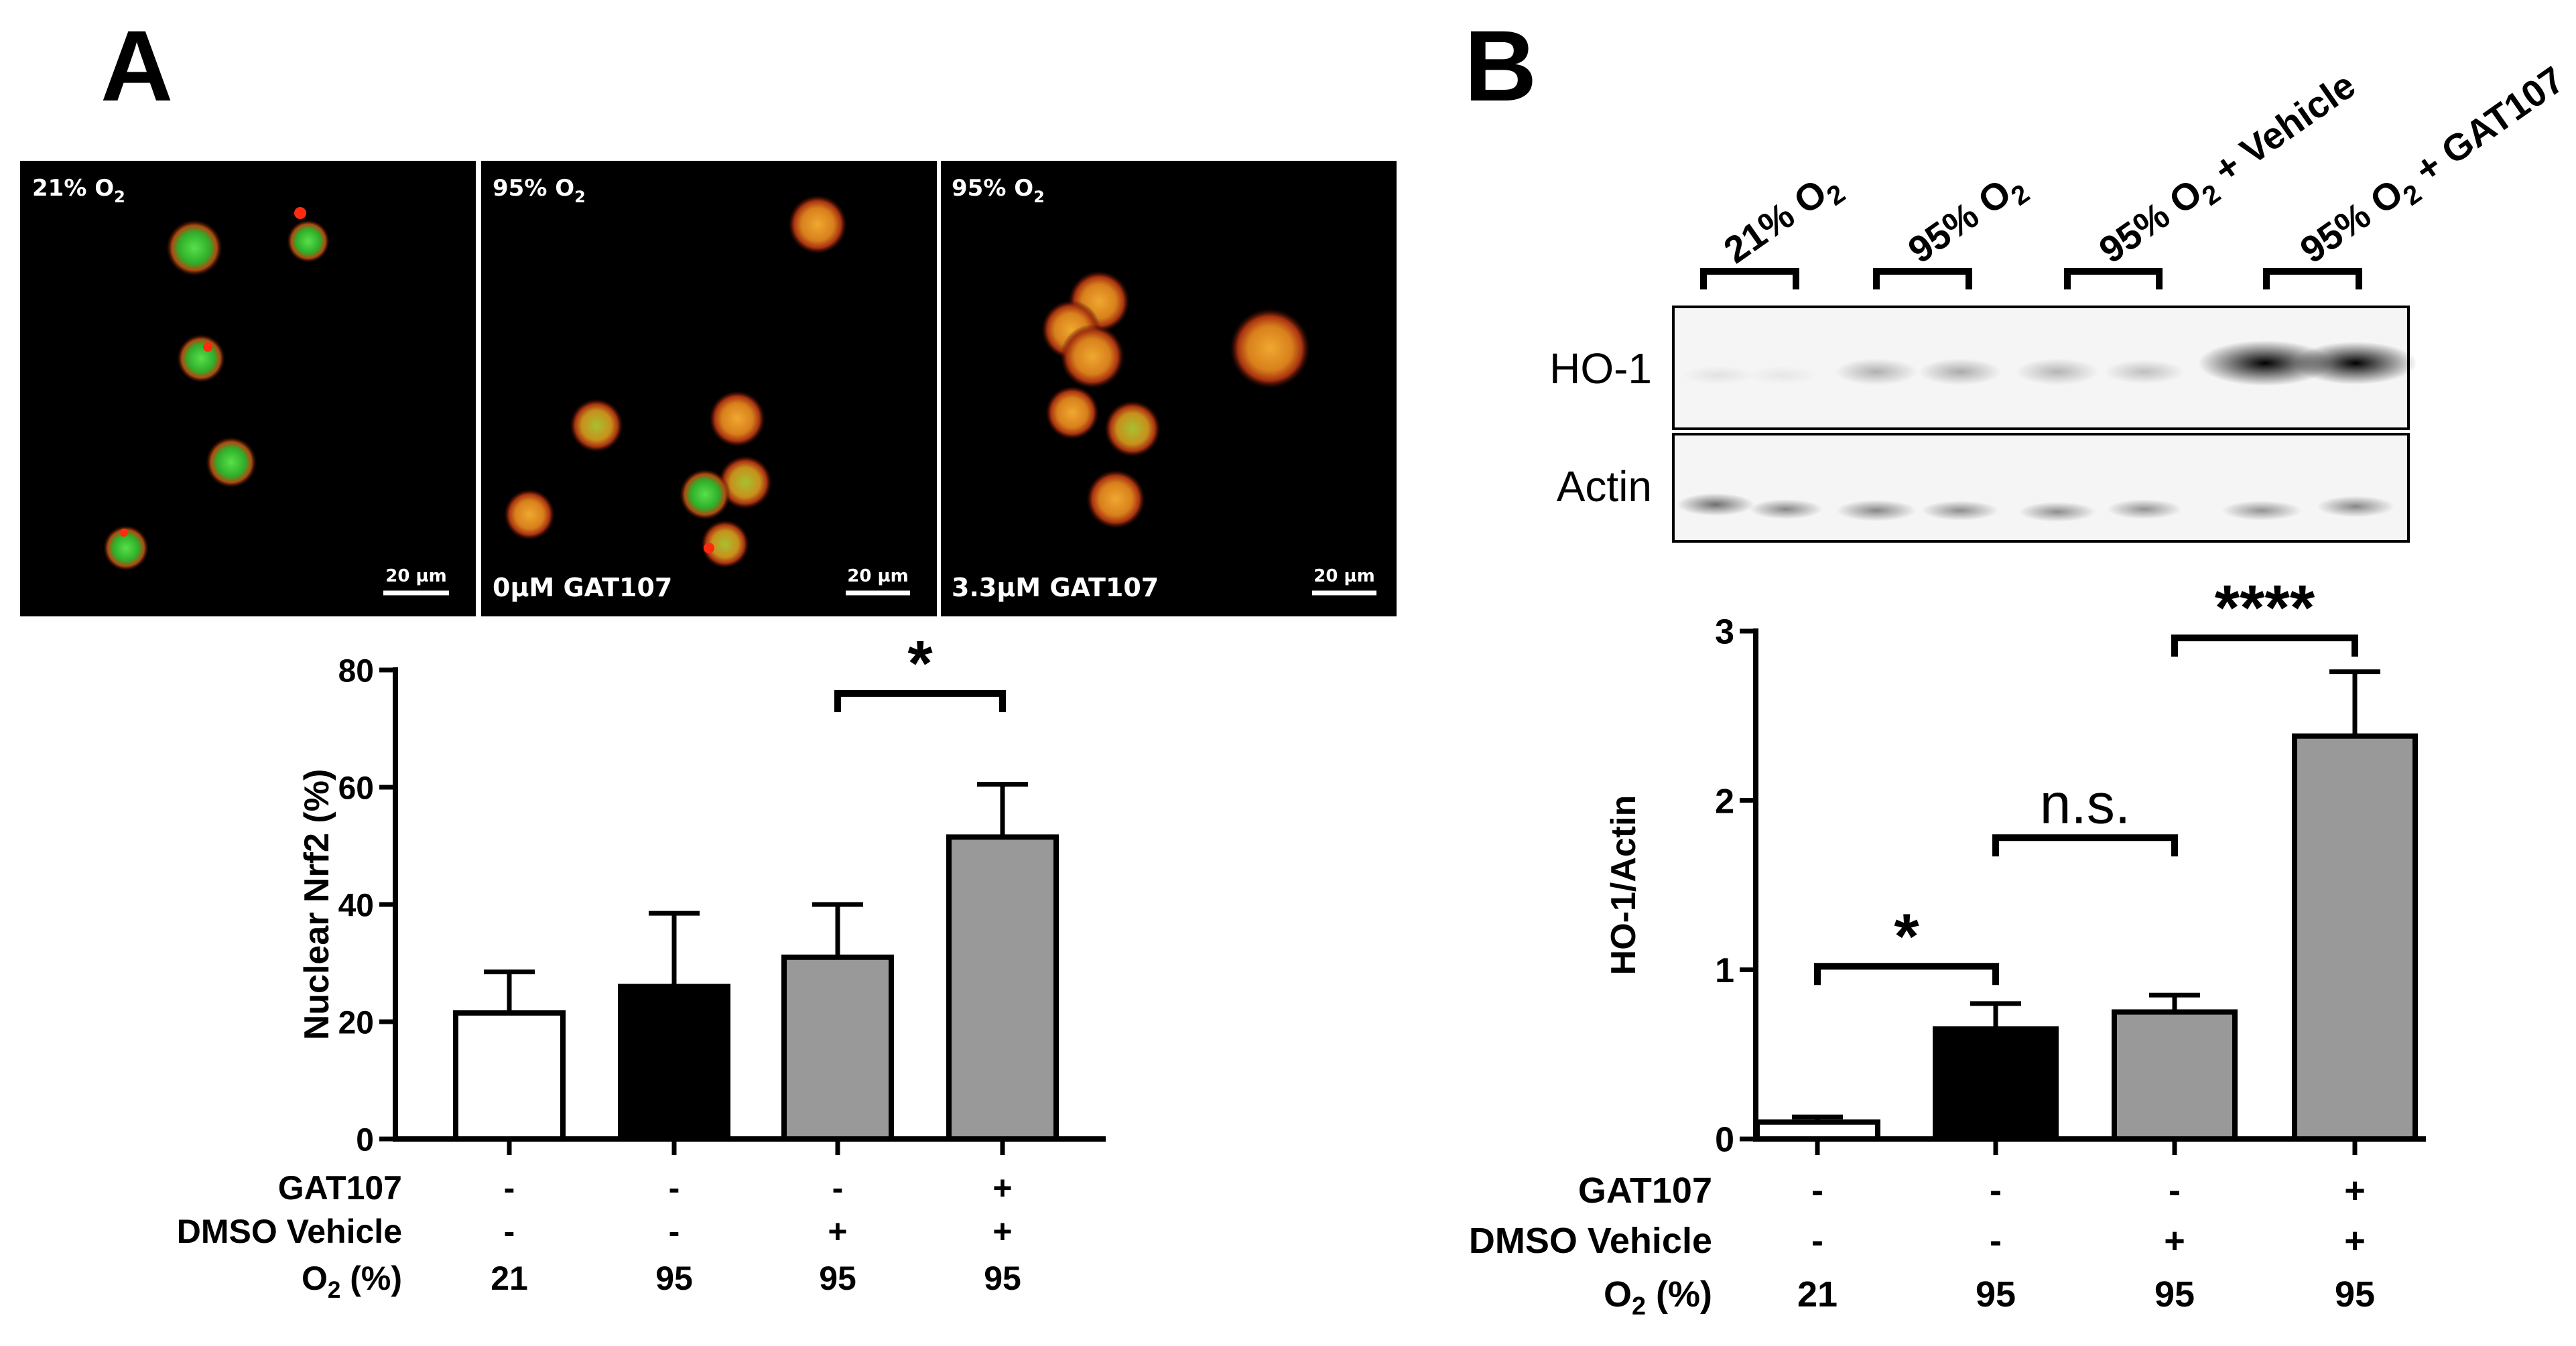 The image size is (2576, 1346). What do you see at coordinates (2041, 488) in the screenshot?
I see `blot-strip-actin` at bounding box center [2041, 488].